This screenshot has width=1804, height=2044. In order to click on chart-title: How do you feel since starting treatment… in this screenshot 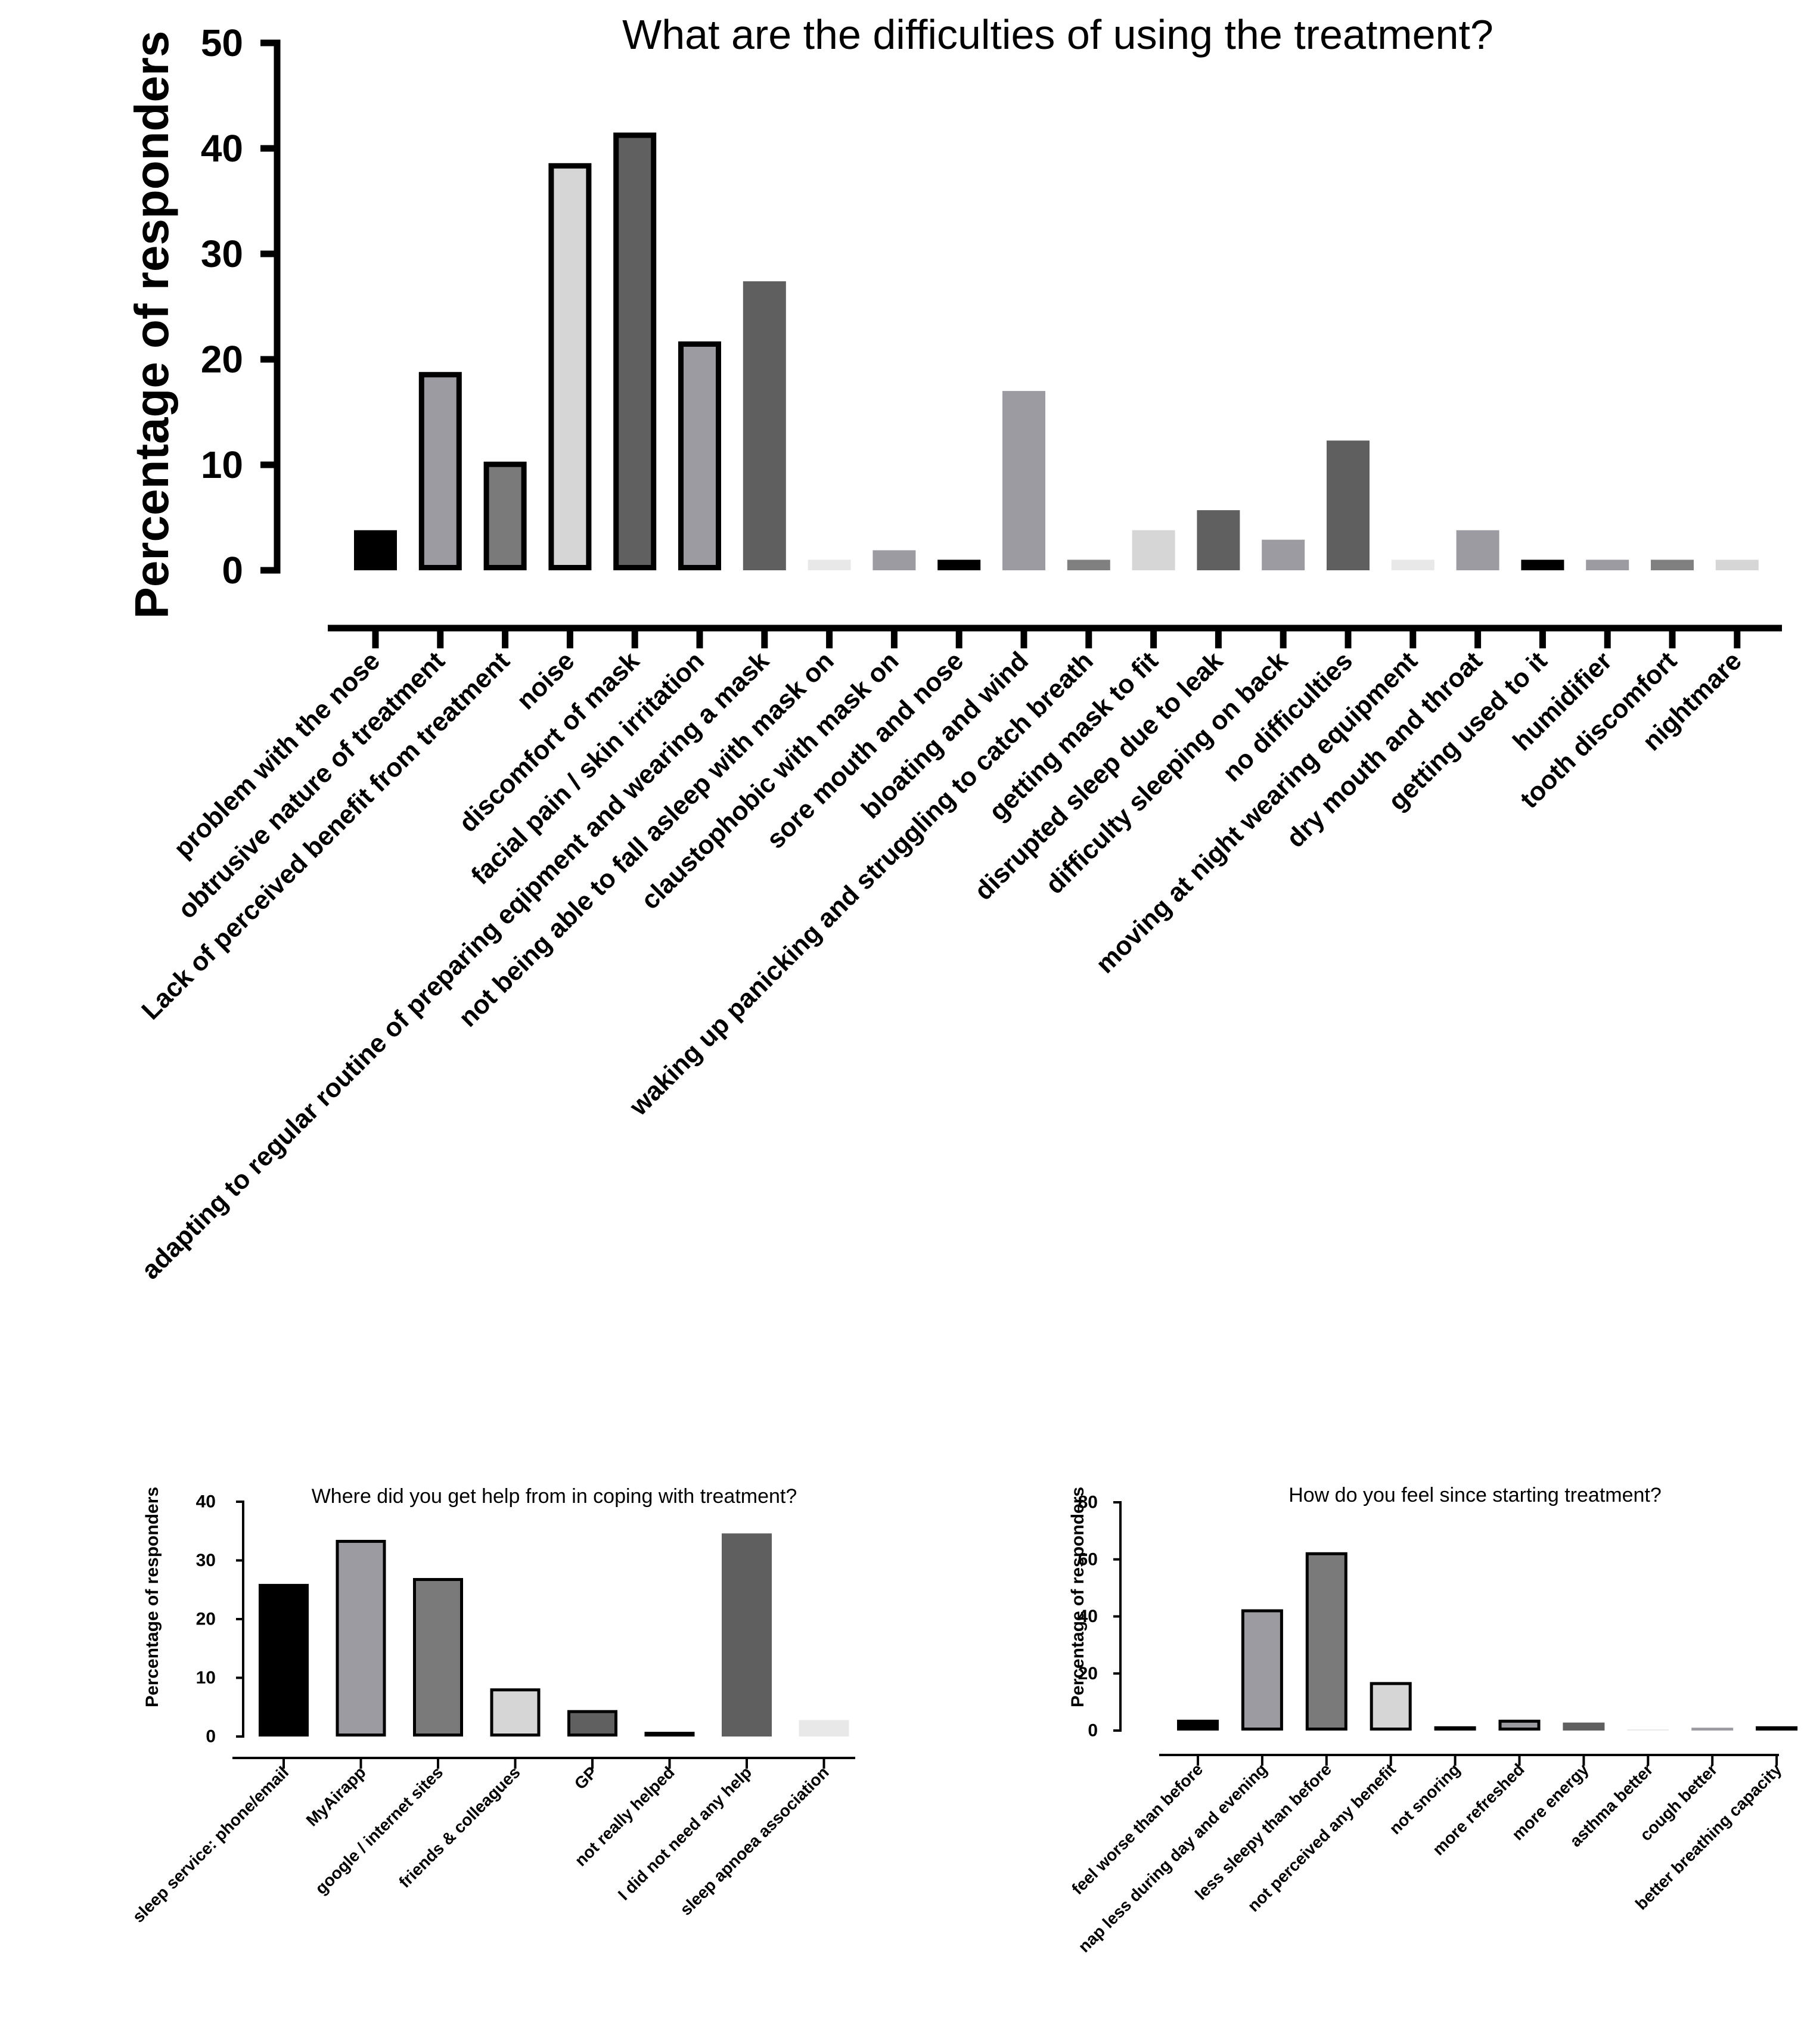, I will do `click(1475, 1495)`.